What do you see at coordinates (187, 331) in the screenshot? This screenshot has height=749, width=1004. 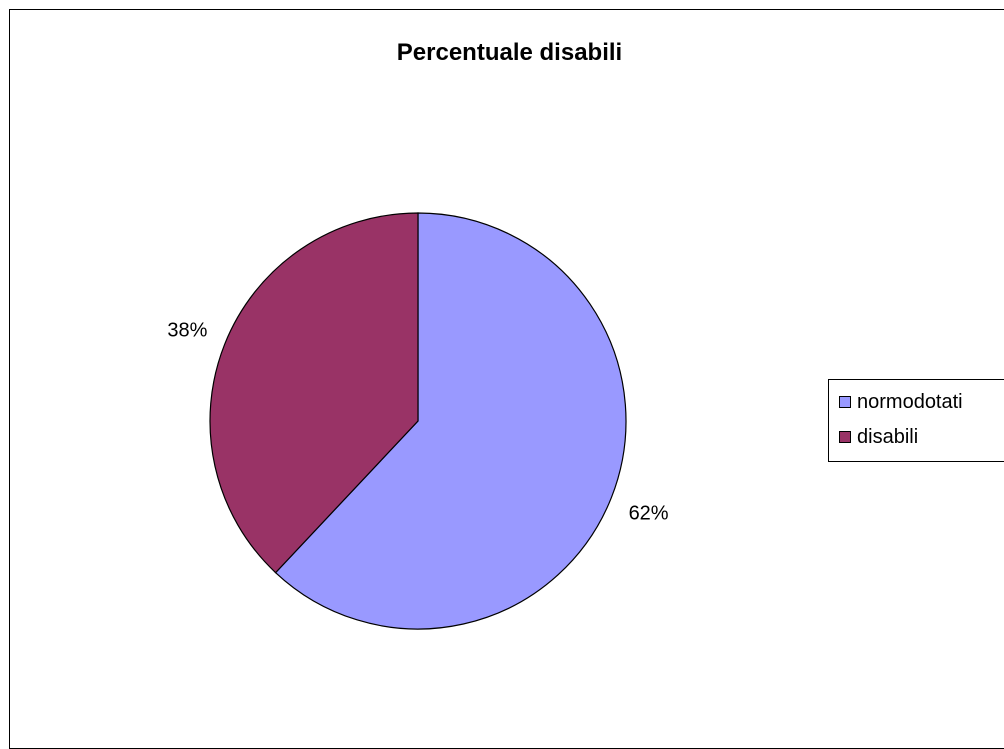 I see `slice-label-disabili: 38%` at bounding box center [187, 331].